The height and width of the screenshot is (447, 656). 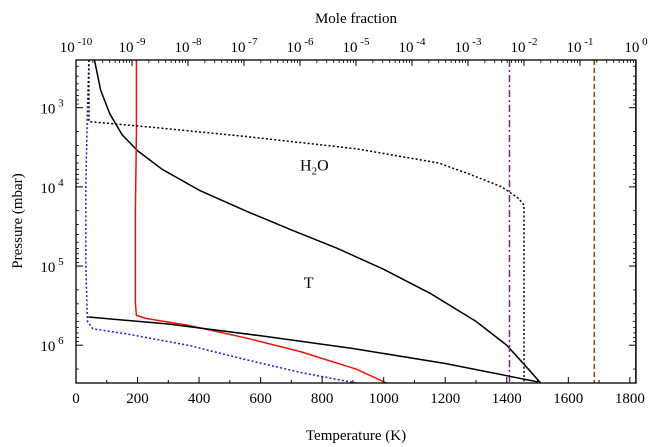 What do you see at coordinates (356, 19) in the screenshot?
I see `top-axis-title: Mole fraction` at bounding box center [356, 19].